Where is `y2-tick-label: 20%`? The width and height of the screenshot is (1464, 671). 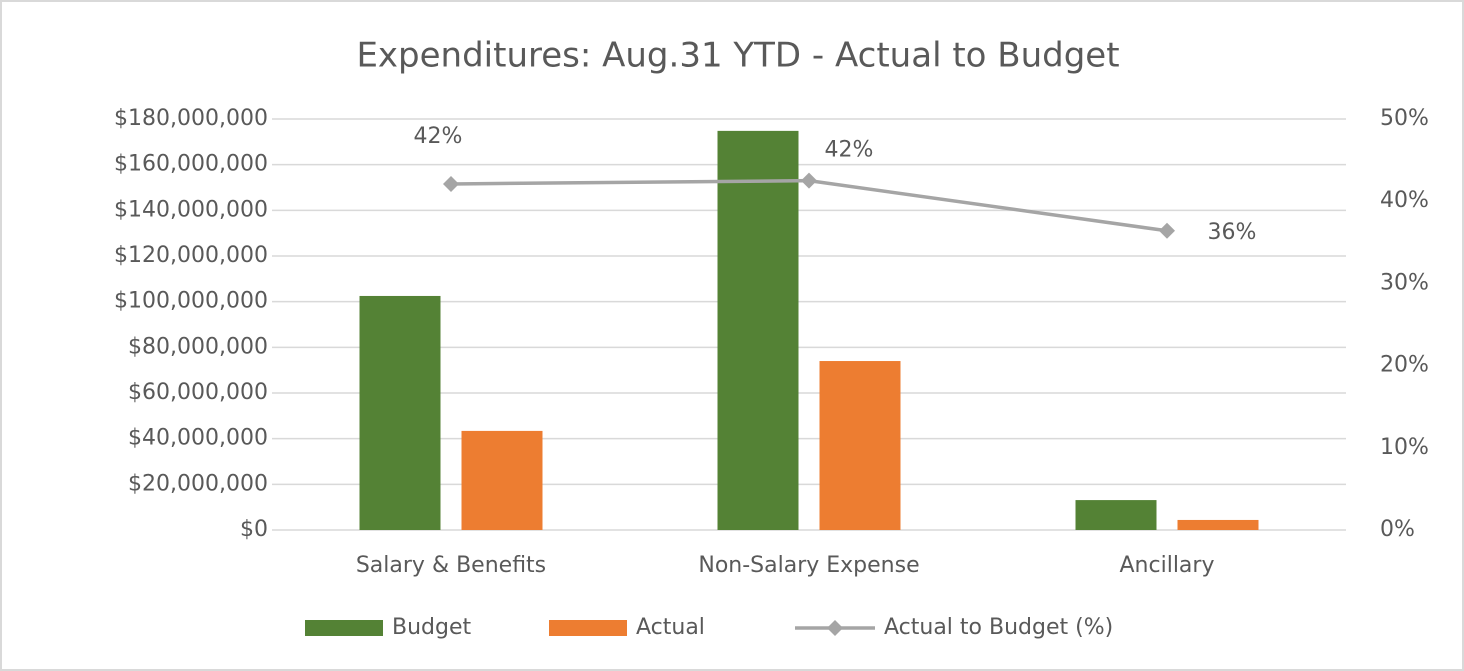 y2-tick-label: 20% is located at coordinates (1404, 365).